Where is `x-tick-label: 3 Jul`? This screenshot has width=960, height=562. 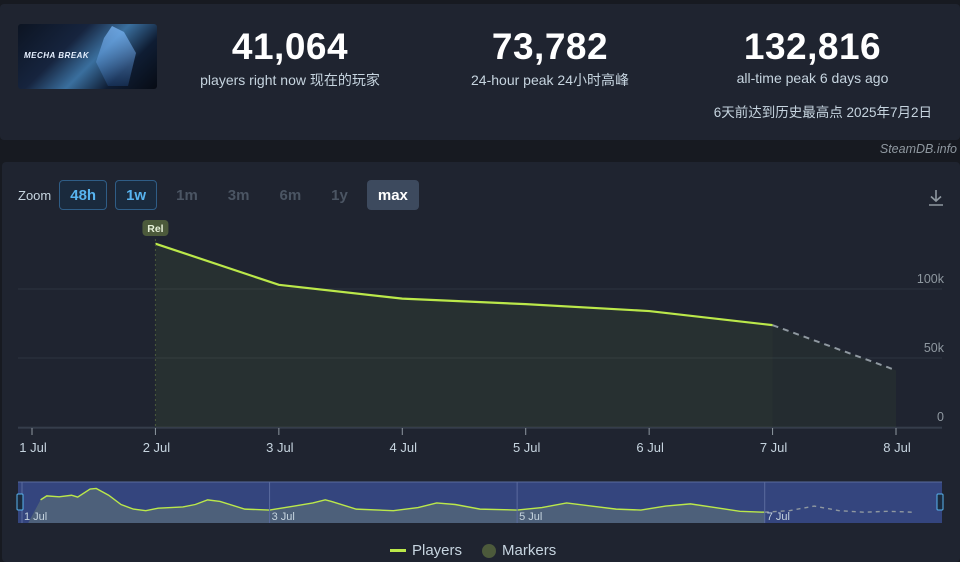 x-tick-label: 3 Jul is located at coordinates (280, 447).